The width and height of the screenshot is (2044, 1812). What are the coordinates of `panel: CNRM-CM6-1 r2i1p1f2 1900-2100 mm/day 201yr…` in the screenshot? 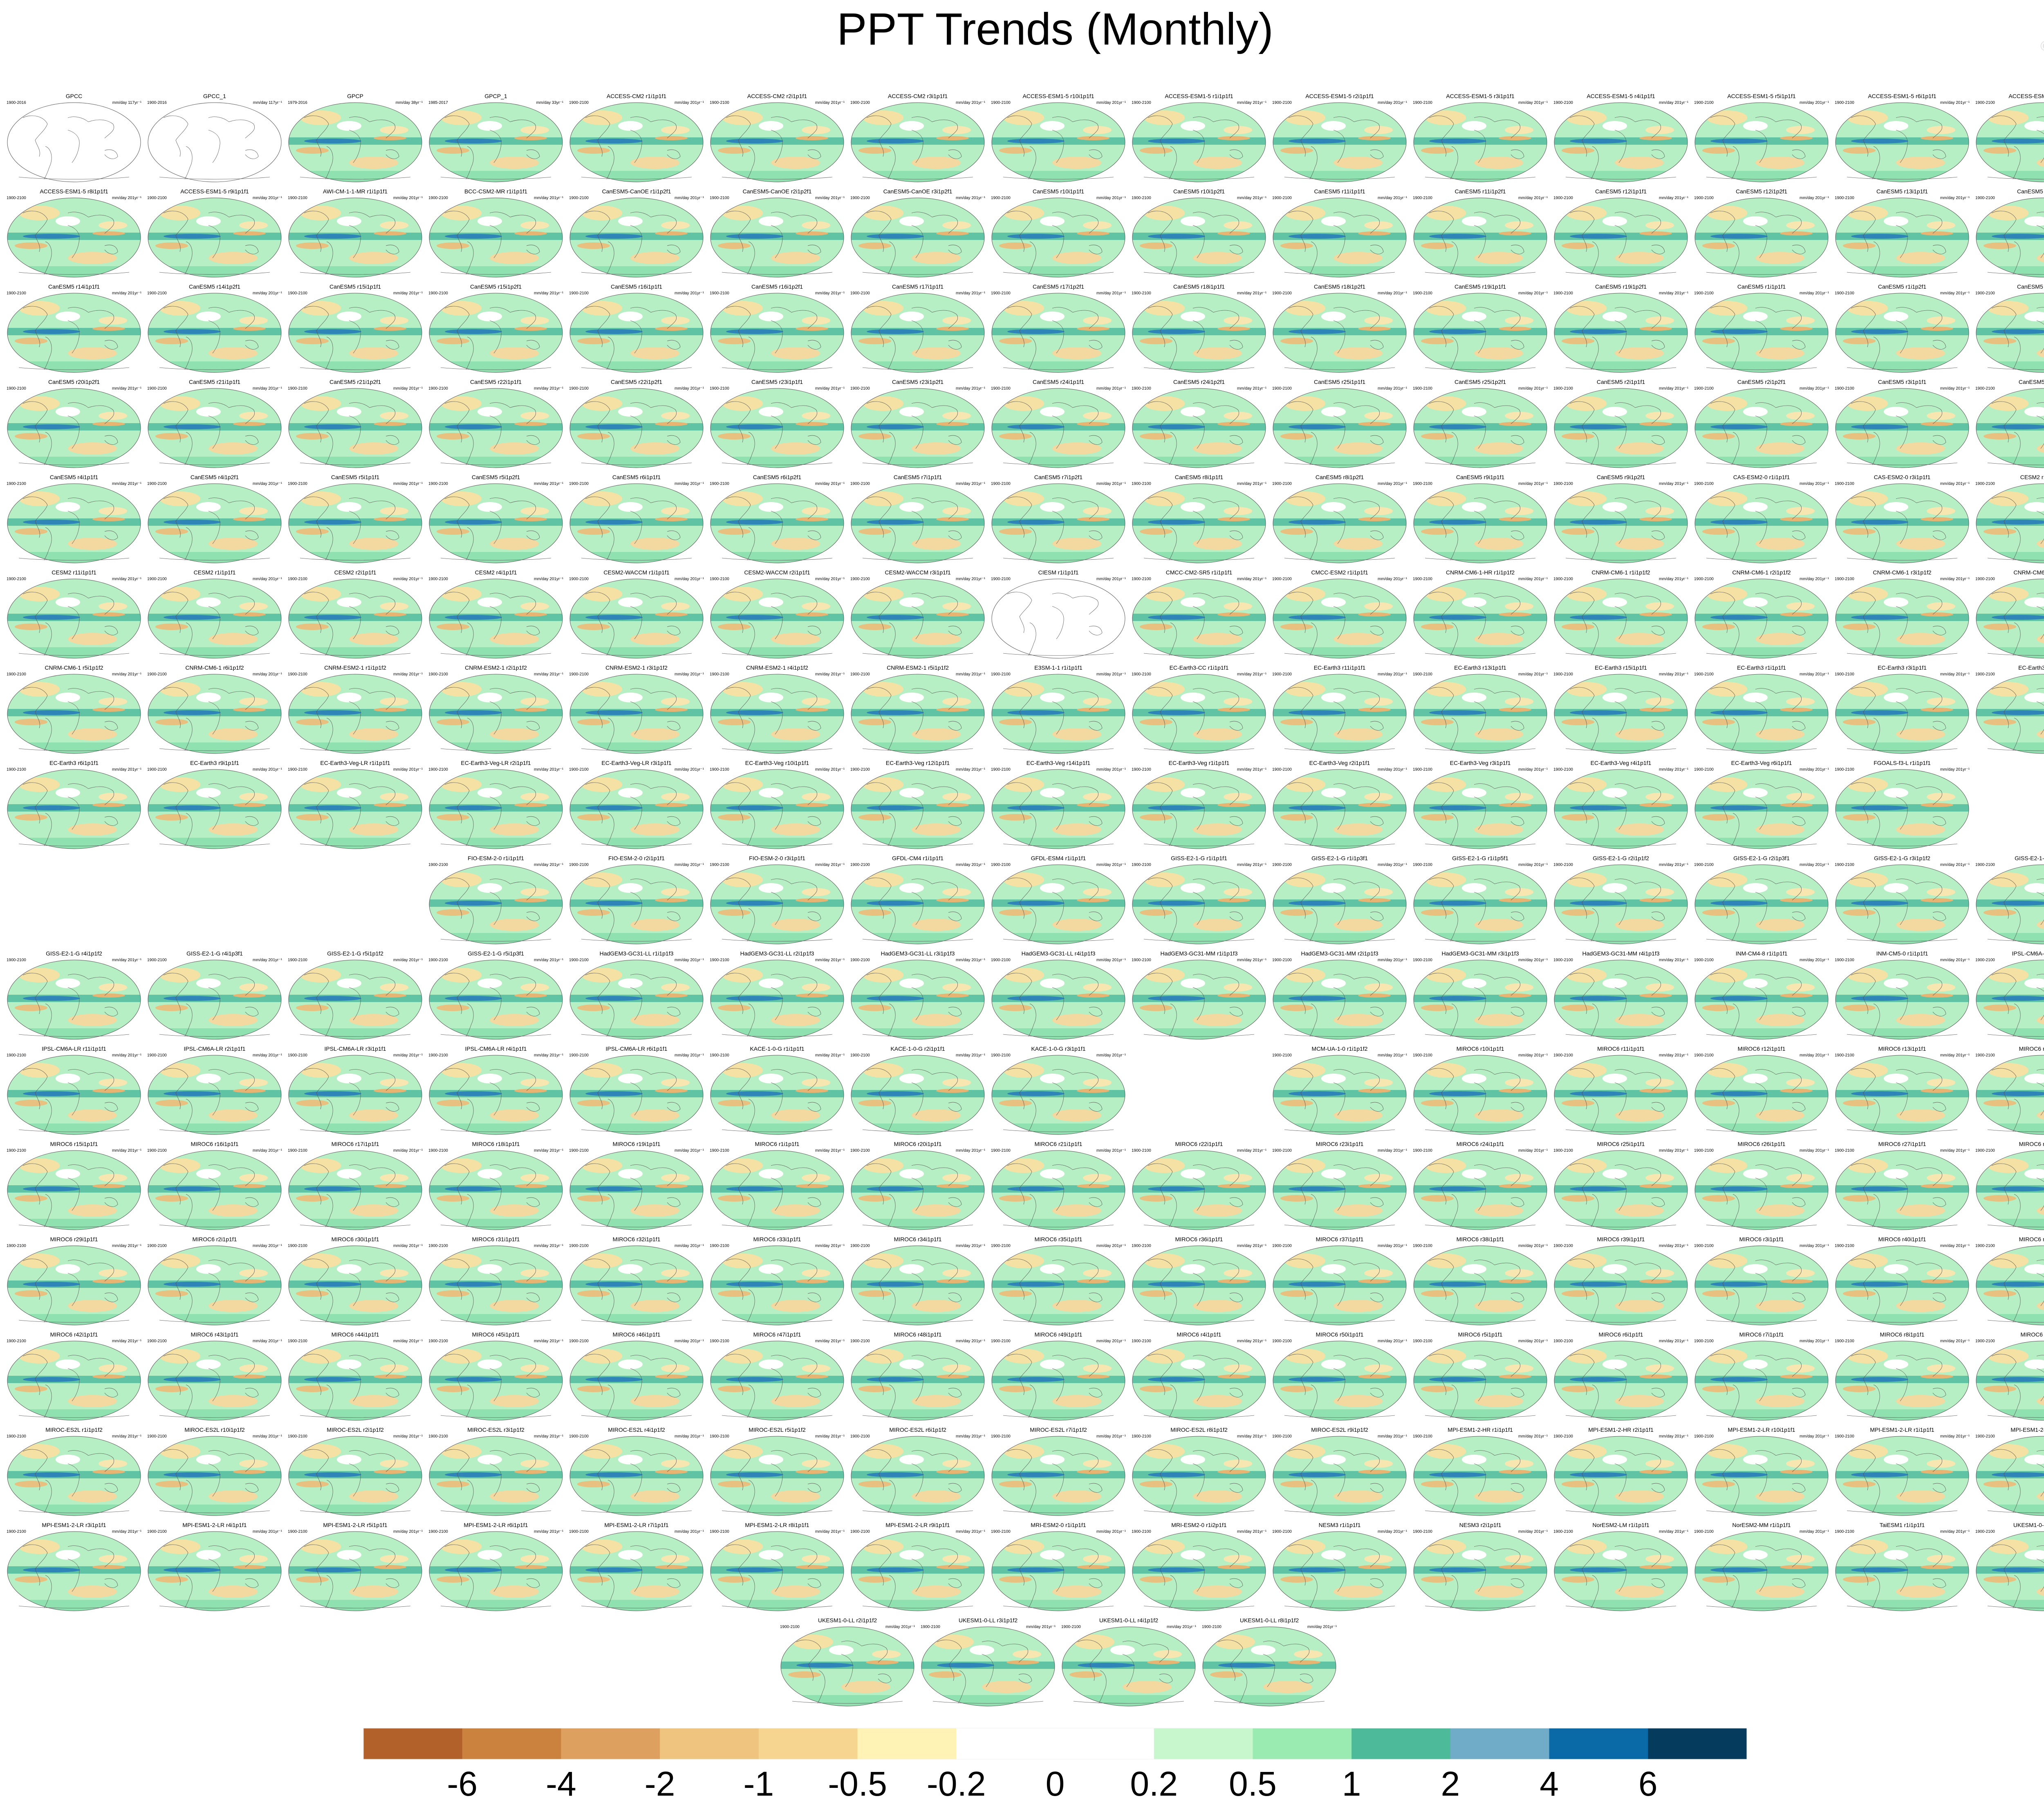 It's located at (1762, 614).